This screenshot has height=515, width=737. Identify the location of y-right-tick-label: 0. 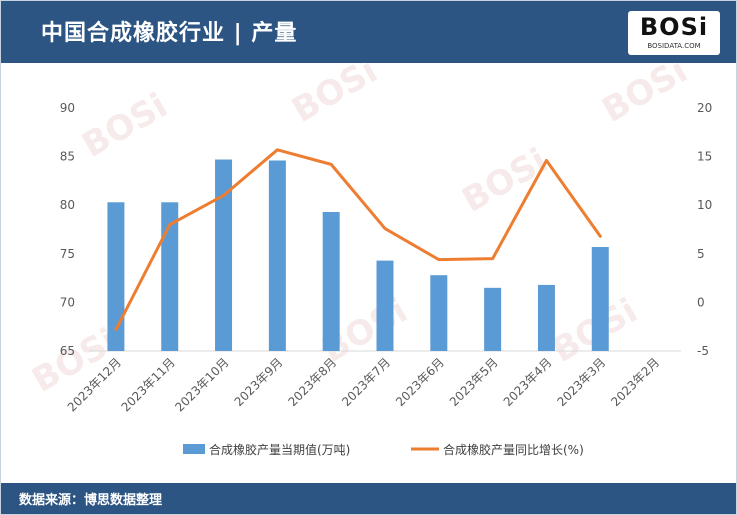
(701, 302).